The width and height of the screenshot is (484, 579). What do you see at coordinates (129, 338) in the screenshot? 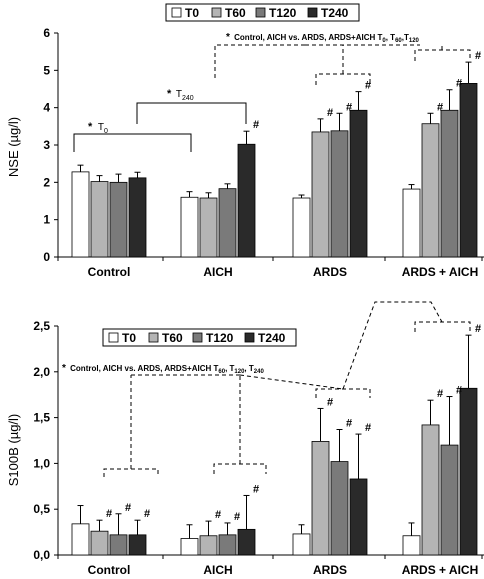
I see `s100b-legend-label-t0: T0` at bounding box center [129, 338].